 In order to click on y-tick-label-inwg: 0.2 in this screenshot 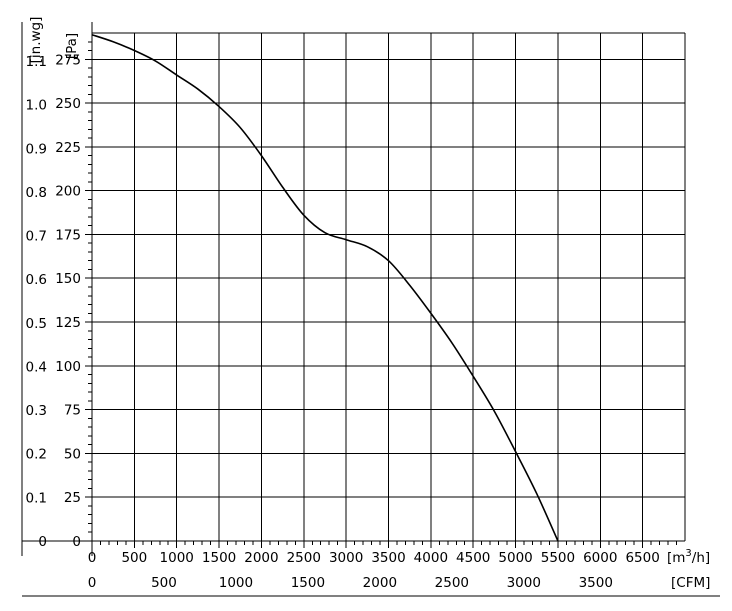, I will do `click(36, 455)`.